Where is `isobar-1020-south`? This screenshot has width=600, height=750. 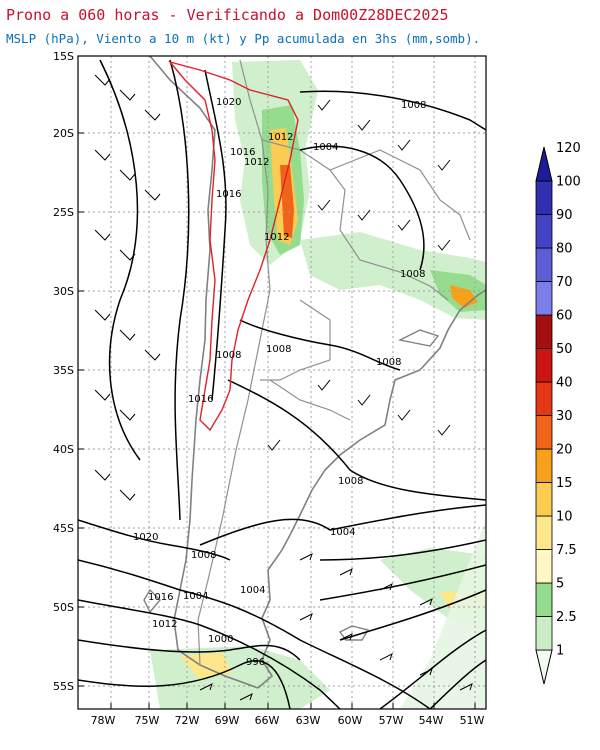 isobar-1020-south is located at coordinates (154, 540).